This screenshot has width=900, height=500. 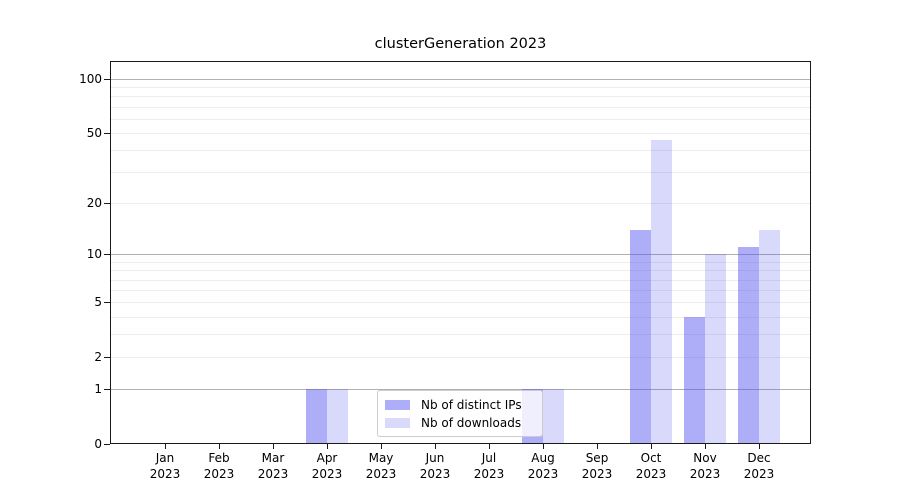 What do you see at coordinates (640, 337) in the screenshot?
I see `bar-oct-distinct-ips` at bounding box center [640, 337].